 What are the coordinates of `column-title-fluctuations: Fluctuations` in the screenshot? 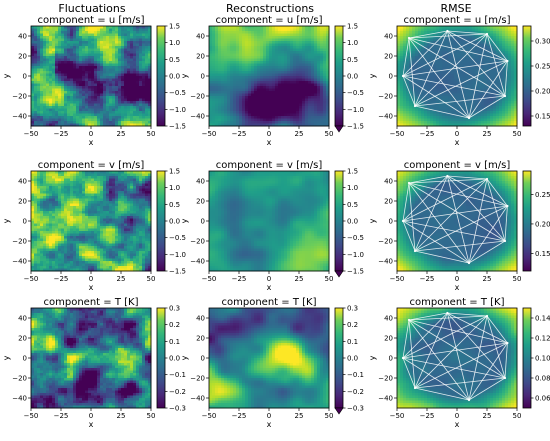 It's located at (91, 8).